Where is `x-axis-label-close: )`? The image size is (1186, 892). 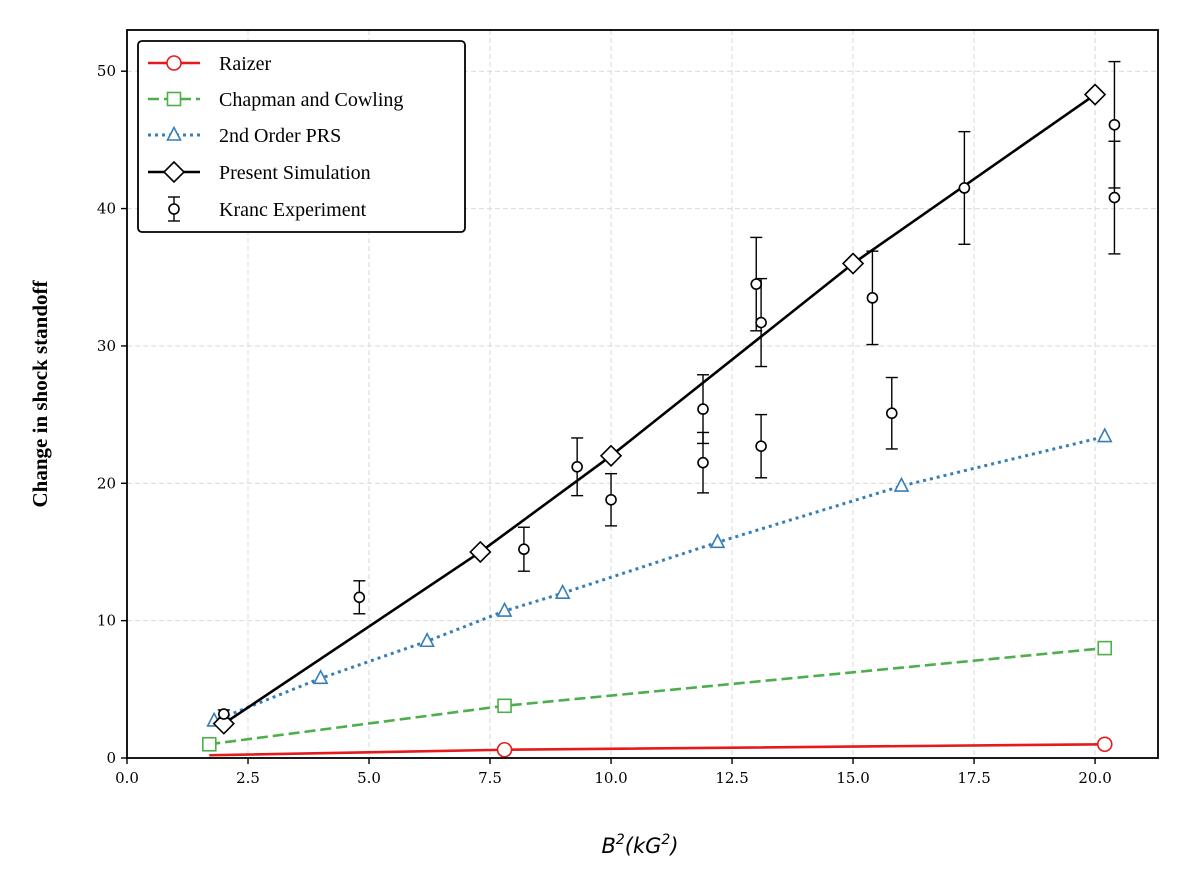 x-axis-label-close: ) is located at coordinates (673, 846).